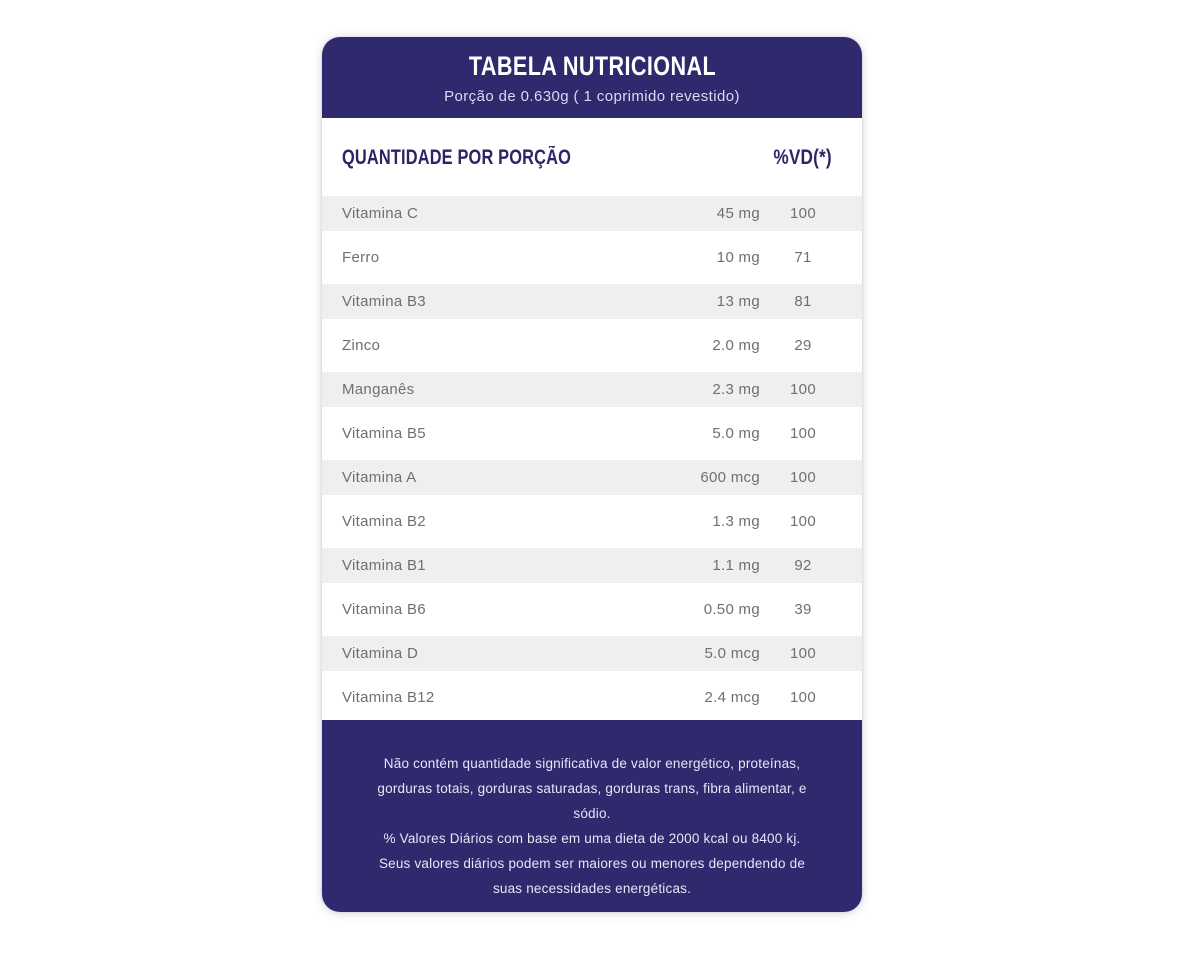 This screenshot has height=957, width=1200. Describe the element at coordinates (803, 565) in the screenshot. I see `nutrient-vd: 92` at that location.